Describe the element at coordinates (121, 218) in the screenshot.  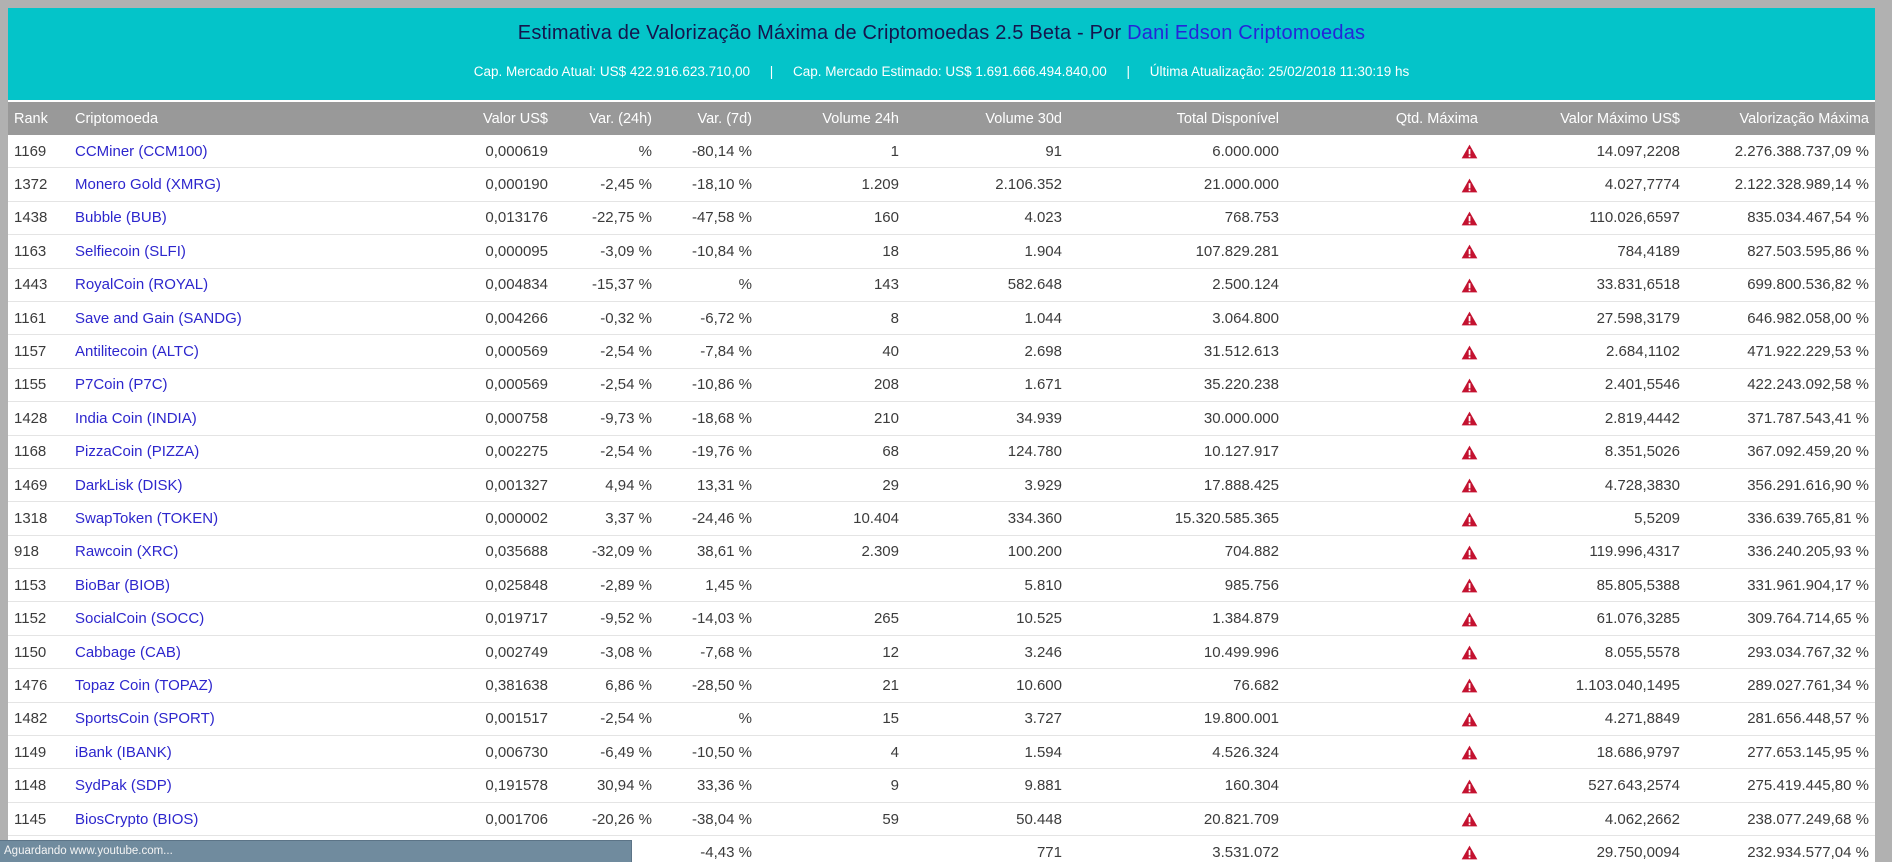
I see `coin-link: Bubble (BUB)` at that location.